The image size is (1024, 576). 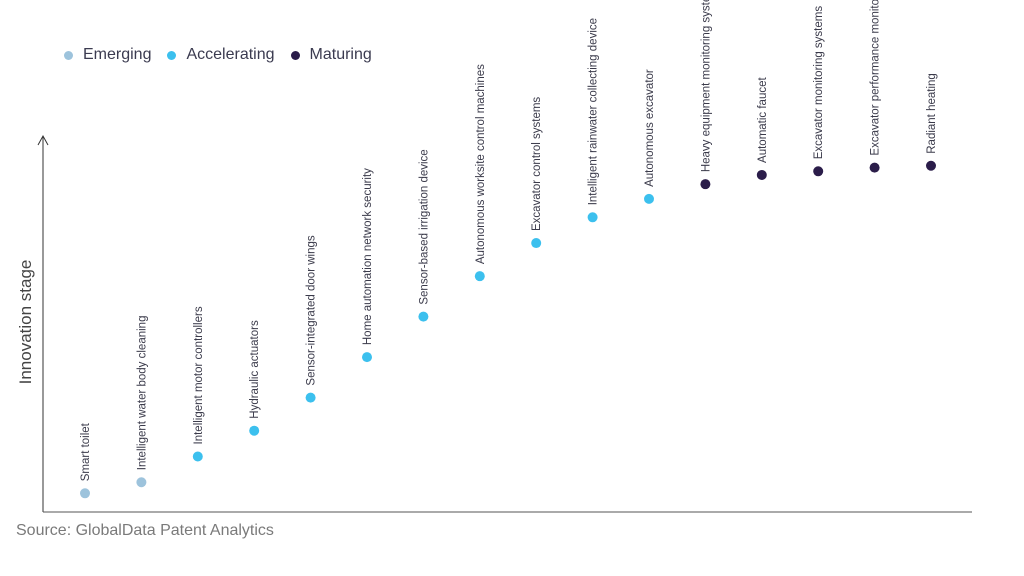 What do you see at coordinates (199, 375) in the screenshot?
I see `data-label: Intelligent motor controllers` at bounding box center [199, 375].